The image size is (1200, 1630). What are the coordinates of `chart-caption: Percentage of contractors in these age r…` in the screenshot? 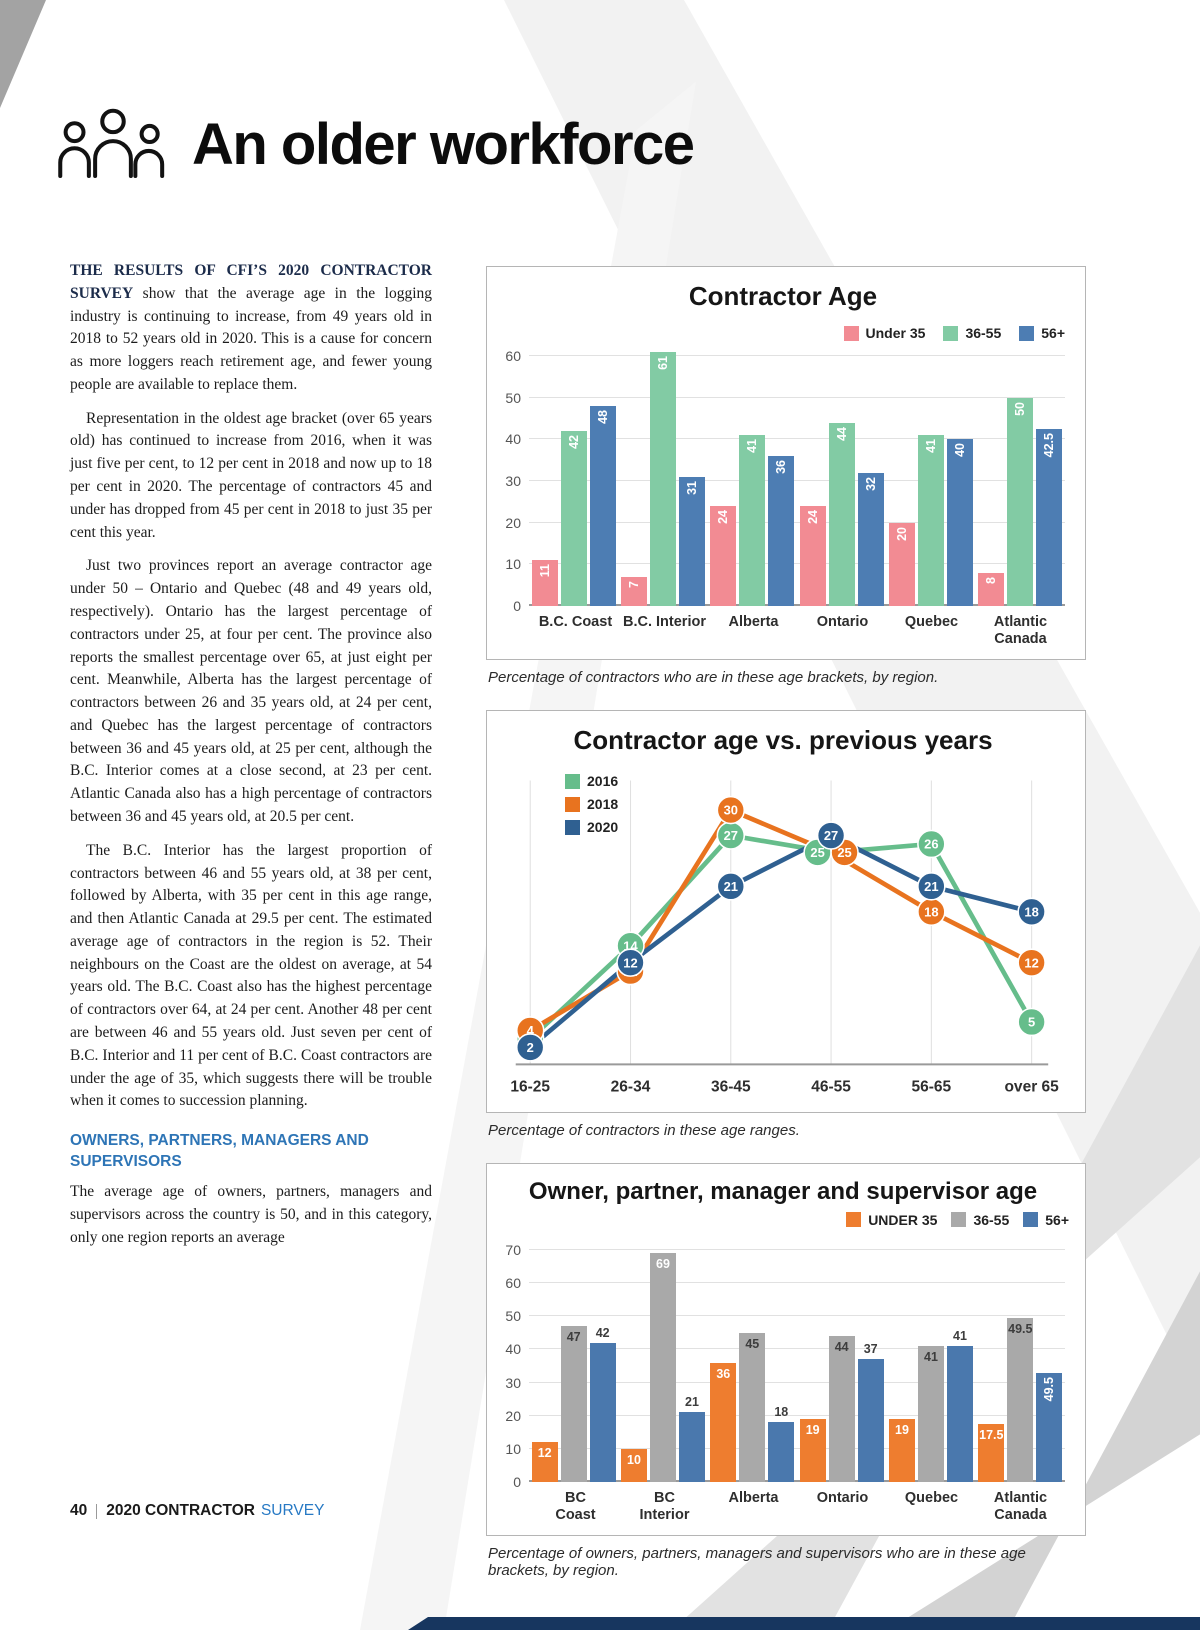 It's located at (644, 1130).